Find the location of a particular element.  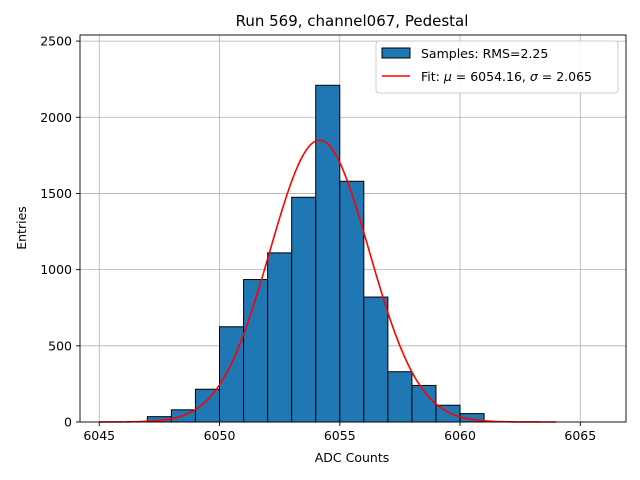

legend-samples-swatch is located at coordinates (396, 53).